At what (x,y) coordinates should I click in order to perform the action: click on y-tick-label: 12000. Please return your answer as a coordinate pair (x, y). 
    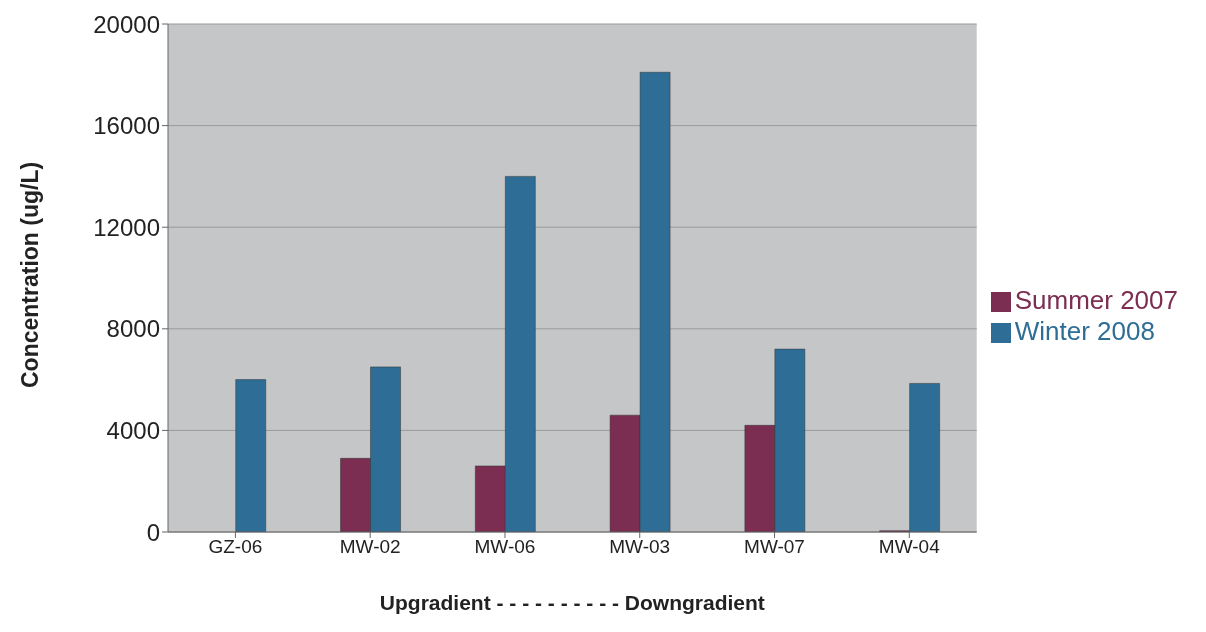
    Looking at the image, I should click on (126, 227).